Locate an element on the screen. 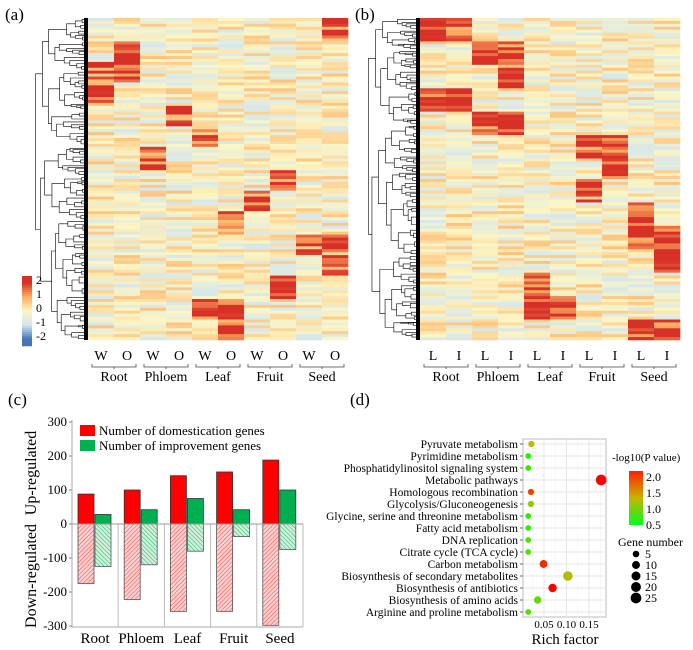 The image size is (693, 650). size-legend-dot is located at coordinates (636, 598).